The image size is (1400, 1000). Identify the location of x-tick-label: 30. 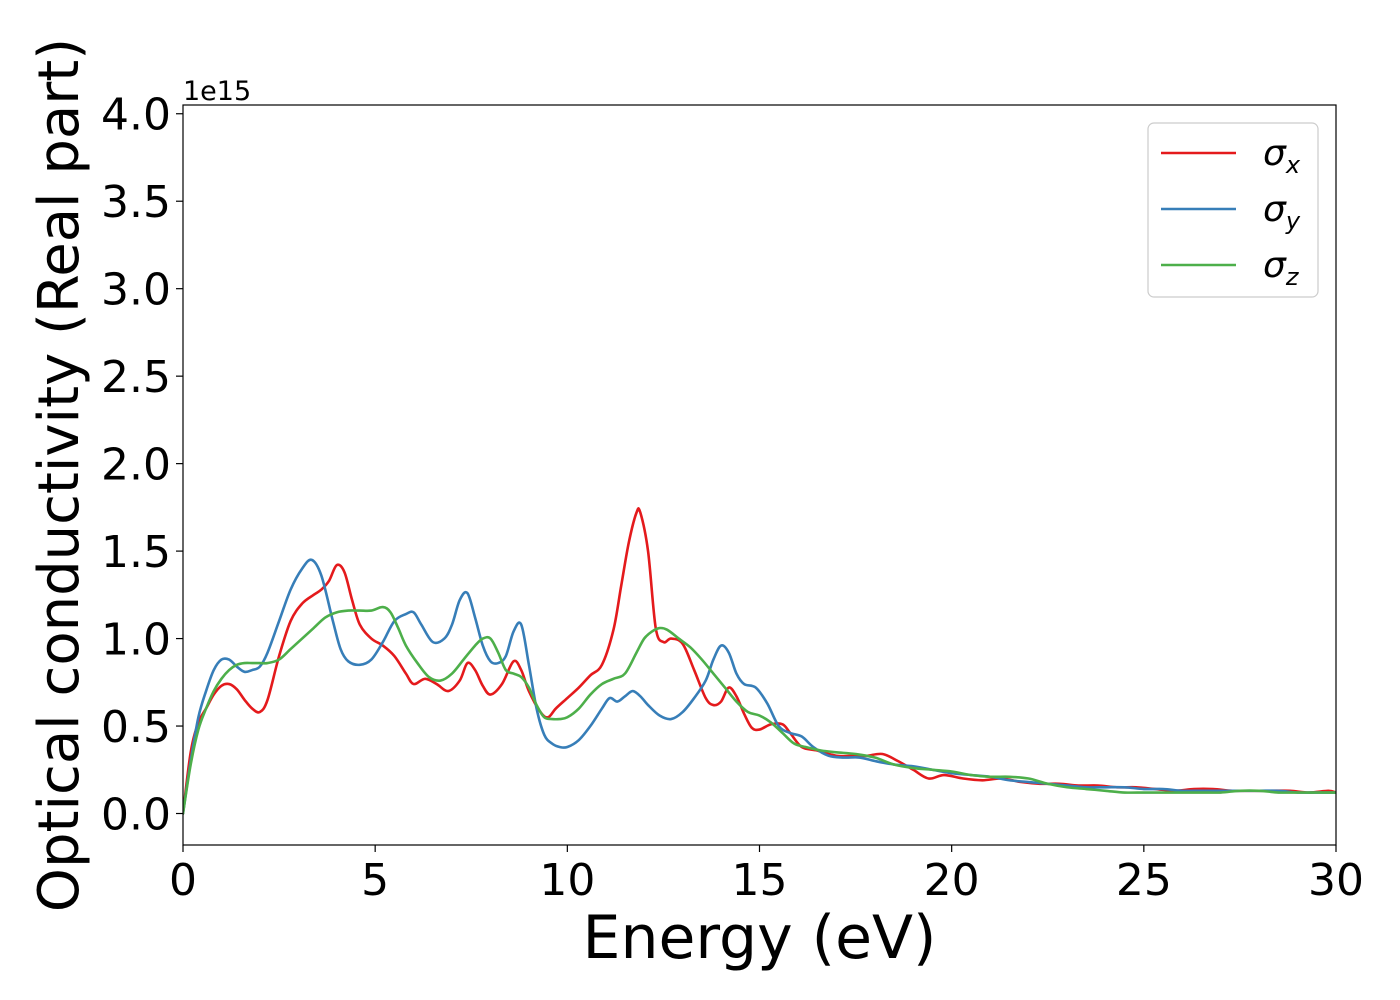
(1336, 880).